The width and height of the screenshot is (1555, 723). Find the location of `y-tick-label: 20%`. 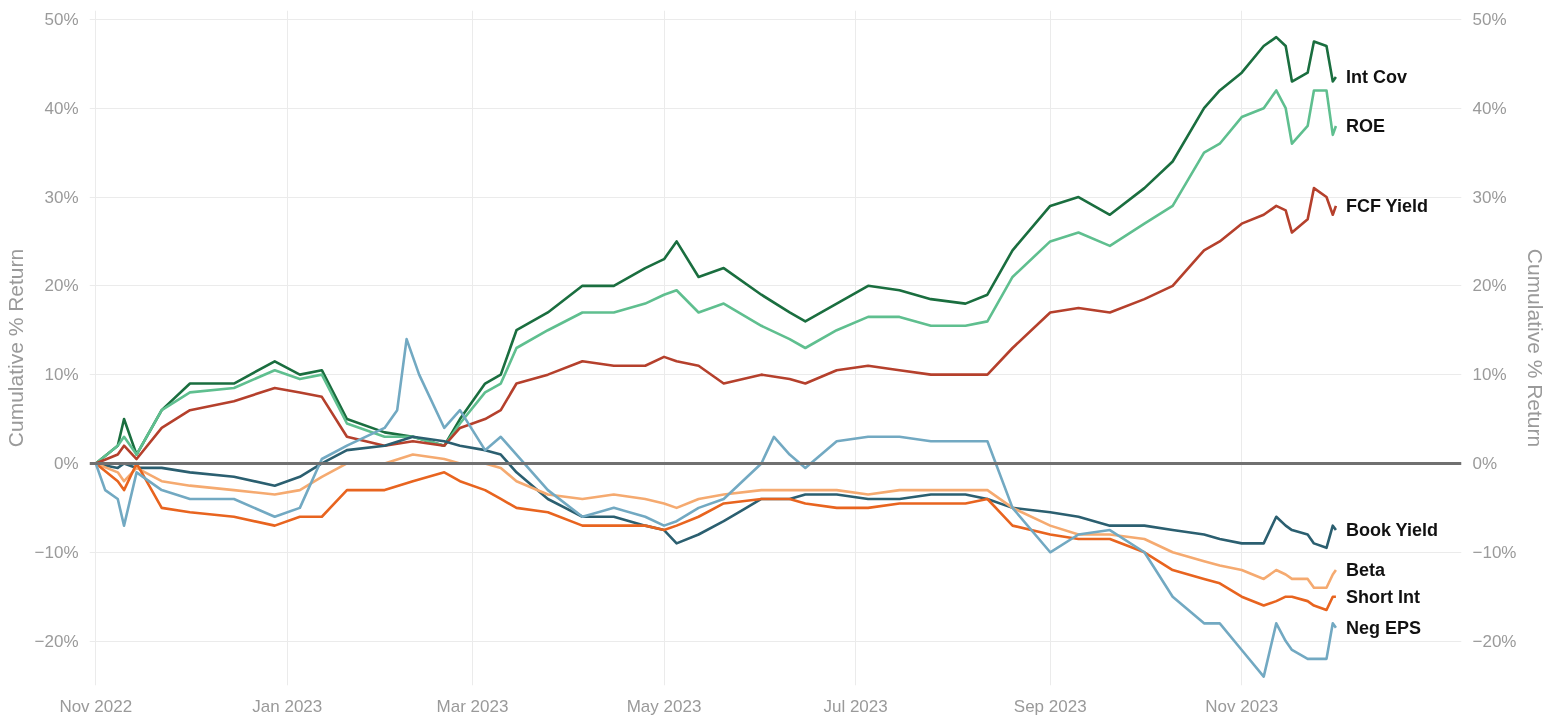

y-tick-label: 20% is located at coordinates (61, 286).